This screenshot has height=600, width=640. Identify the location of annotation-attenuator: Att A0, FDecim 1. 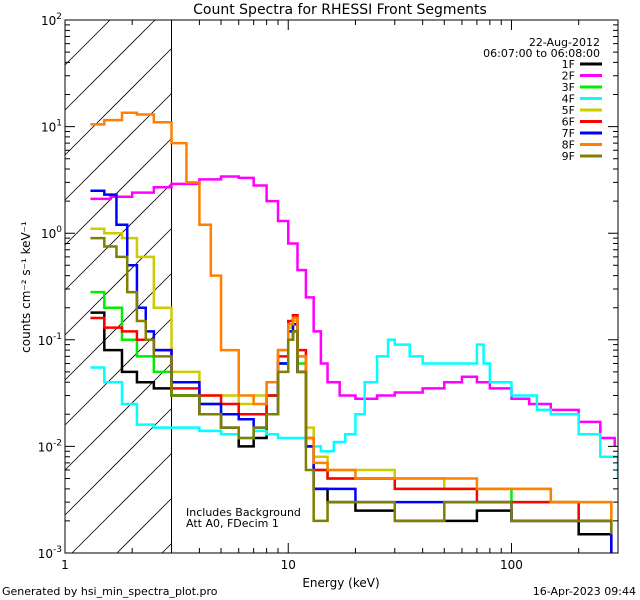
(232, 523).